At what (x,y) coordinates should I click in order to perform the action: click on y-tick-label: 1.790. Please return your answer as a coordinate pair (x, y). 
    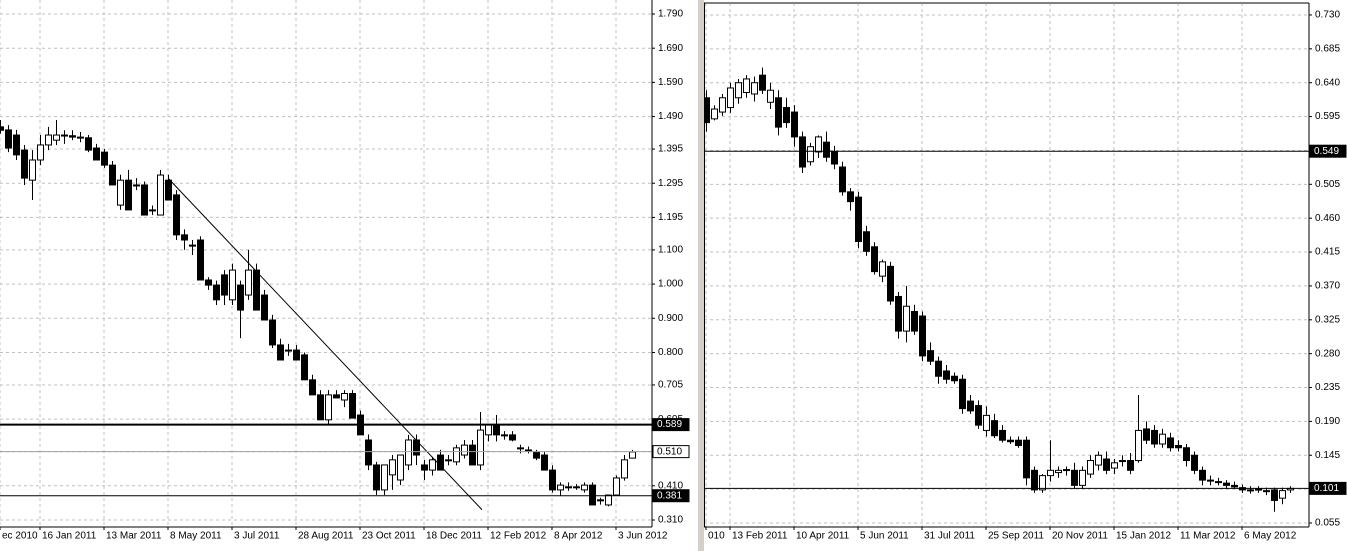
    Looking at the image, I should click on (670, 14).